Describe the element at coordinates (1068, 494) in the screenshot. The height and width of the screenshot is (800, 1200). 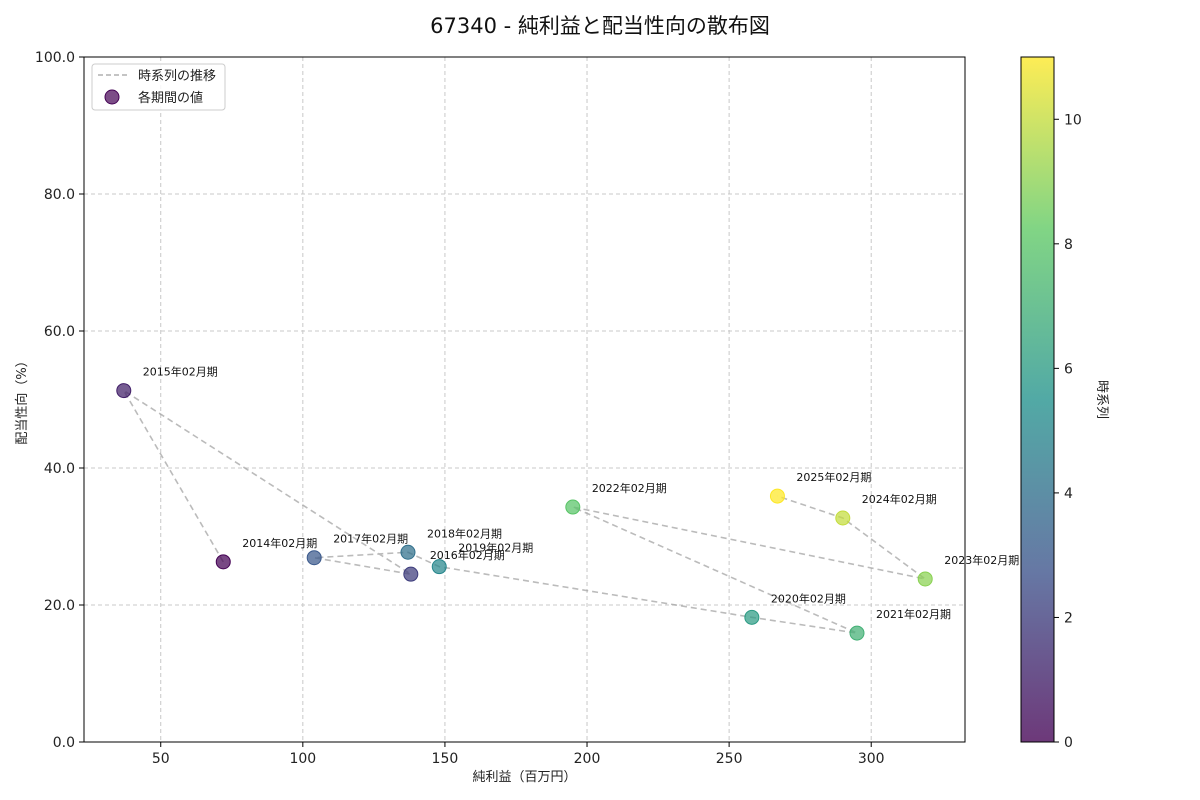
I see `colorbar-tick-label: 4` at that location.